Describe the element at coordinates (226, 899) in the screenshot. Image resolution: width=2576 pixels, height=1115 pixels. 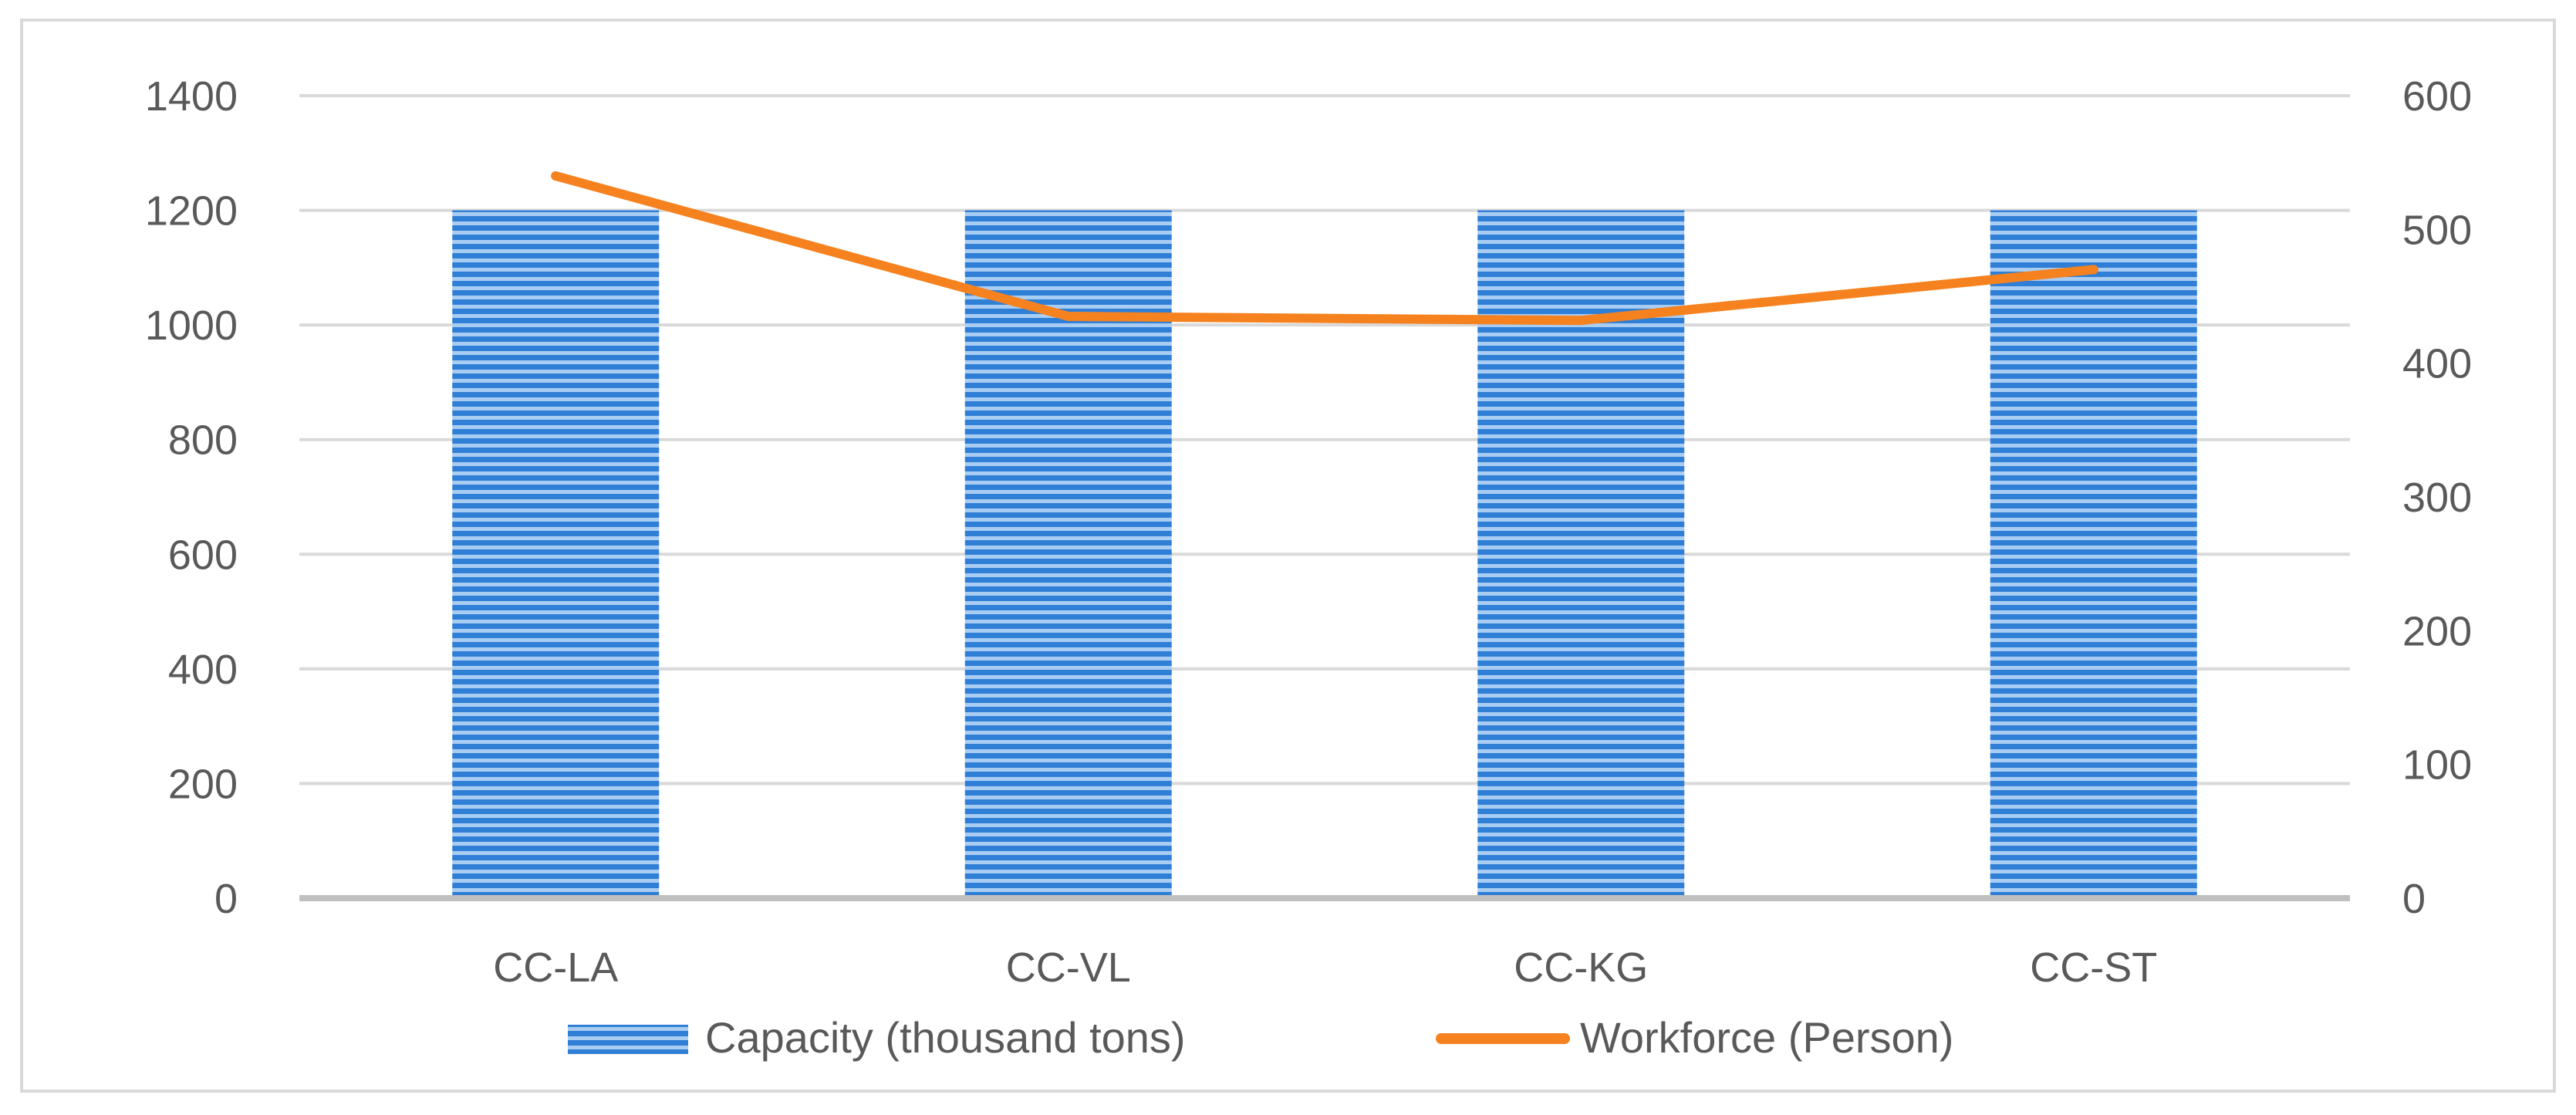
I see `left-tick-label: 0` at that location.